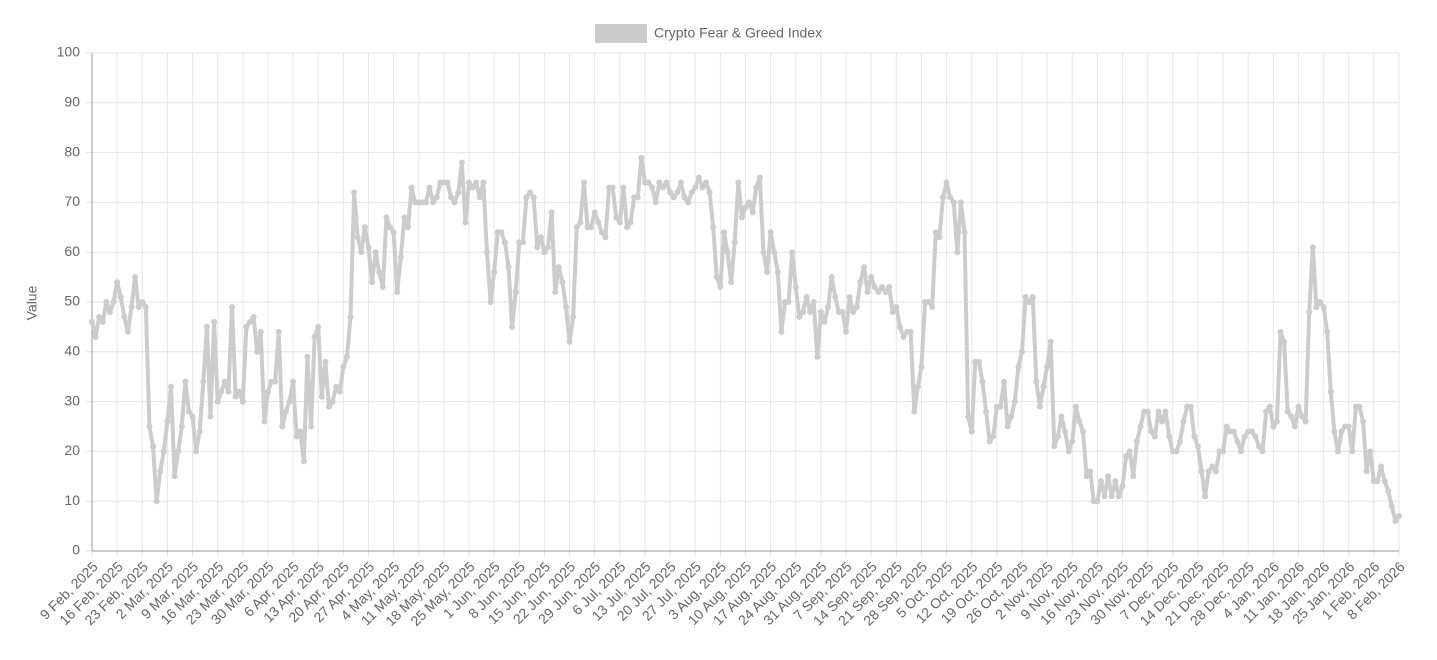  I want to click on y-tick-label: 30, so click(72, 400).